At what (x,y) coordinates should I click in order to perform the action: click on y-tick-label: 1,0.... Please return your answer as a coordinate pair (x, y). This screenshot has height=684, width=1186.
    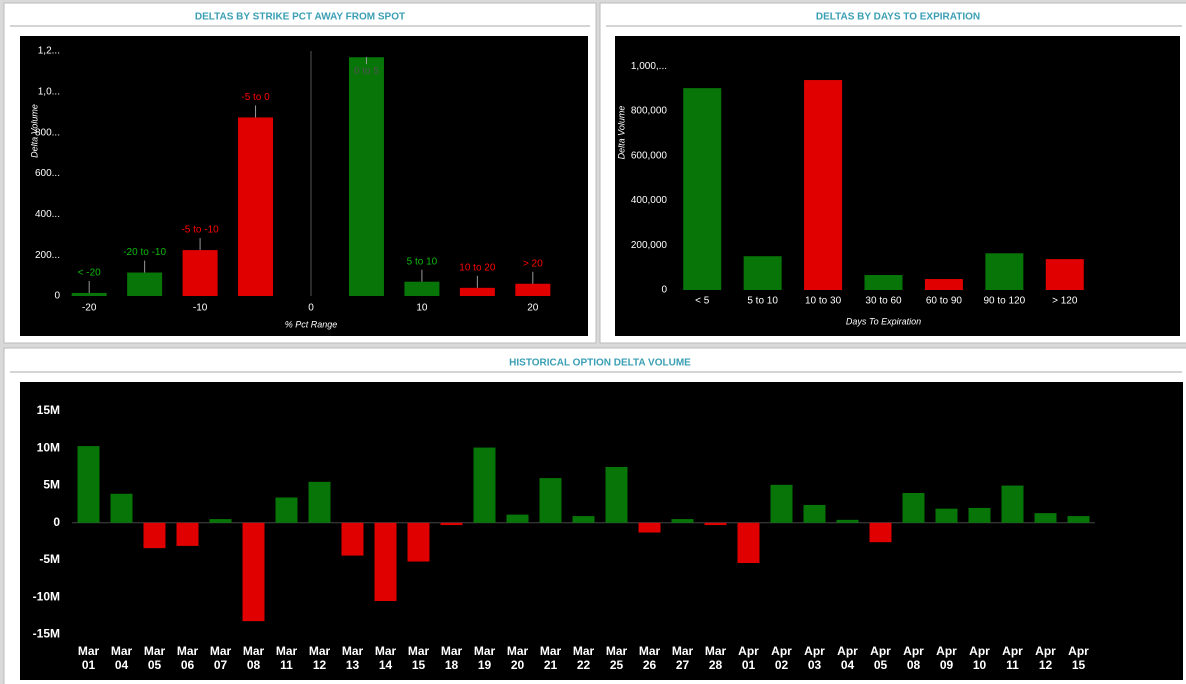
    Looking at the image, I should click on (49, 92).